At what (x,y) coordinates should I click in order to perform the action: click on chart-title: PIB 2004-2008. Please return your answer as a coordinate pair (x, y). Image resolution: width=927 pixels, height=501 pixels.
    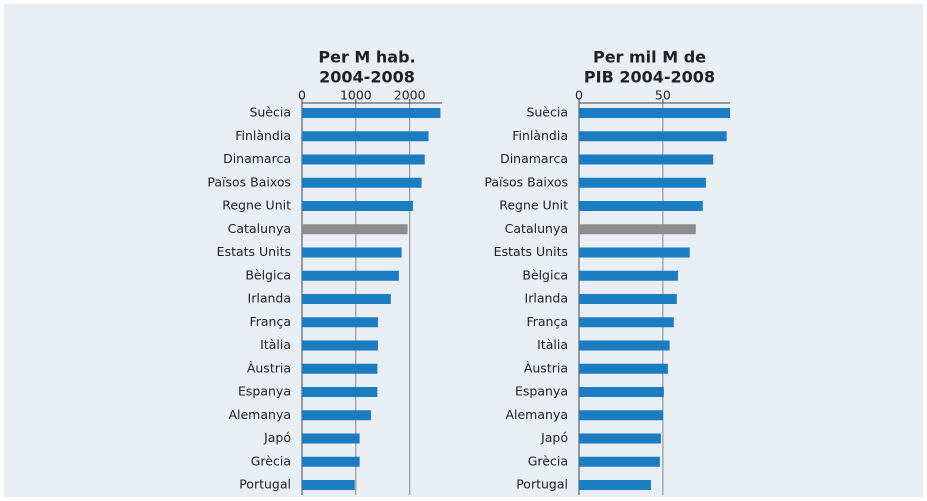
    Looking at the image, I should click on (649, 77).